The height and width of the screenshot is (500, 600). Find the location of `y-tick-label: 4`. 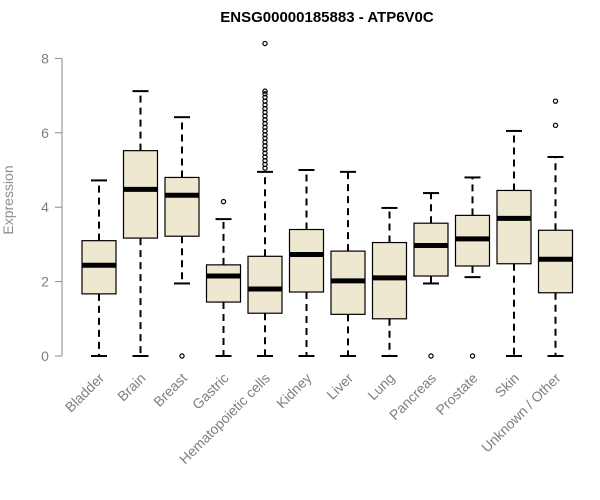

y-tick-label: 4 is located at coordinates (45, 207).